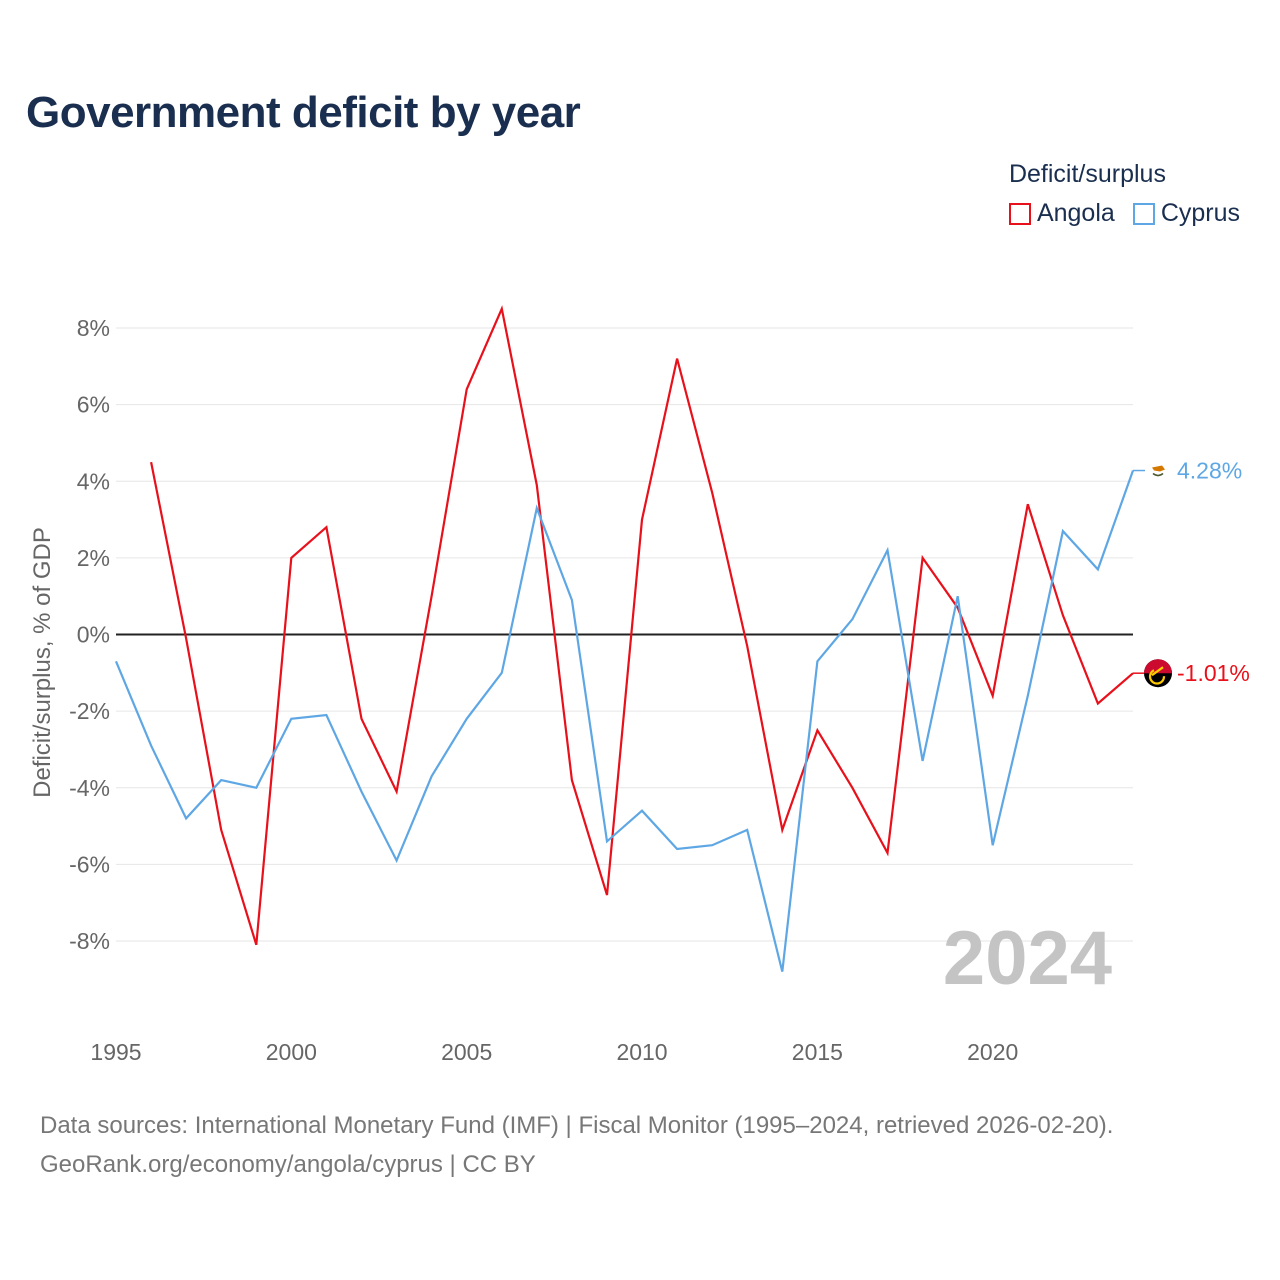 The height and width of the screenshot is (1280, 1280). Describe the element at coordinates (89, 788) in the screenshot. I see `y-tick-label: -4%` at that location.